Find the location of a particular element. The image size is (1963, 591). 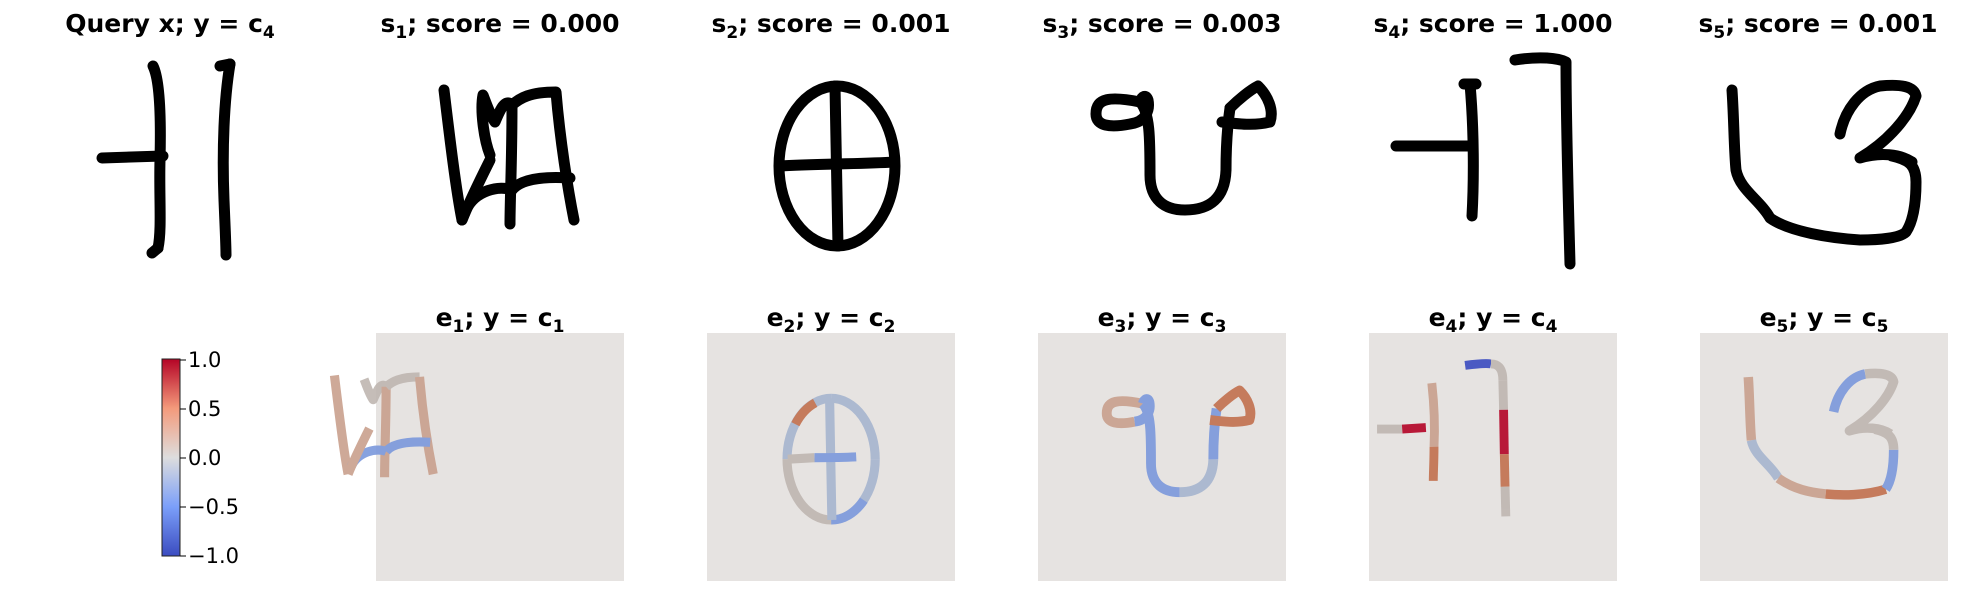

explanation-title-2: e2; y = c2 is located at coordinates (831, 320).